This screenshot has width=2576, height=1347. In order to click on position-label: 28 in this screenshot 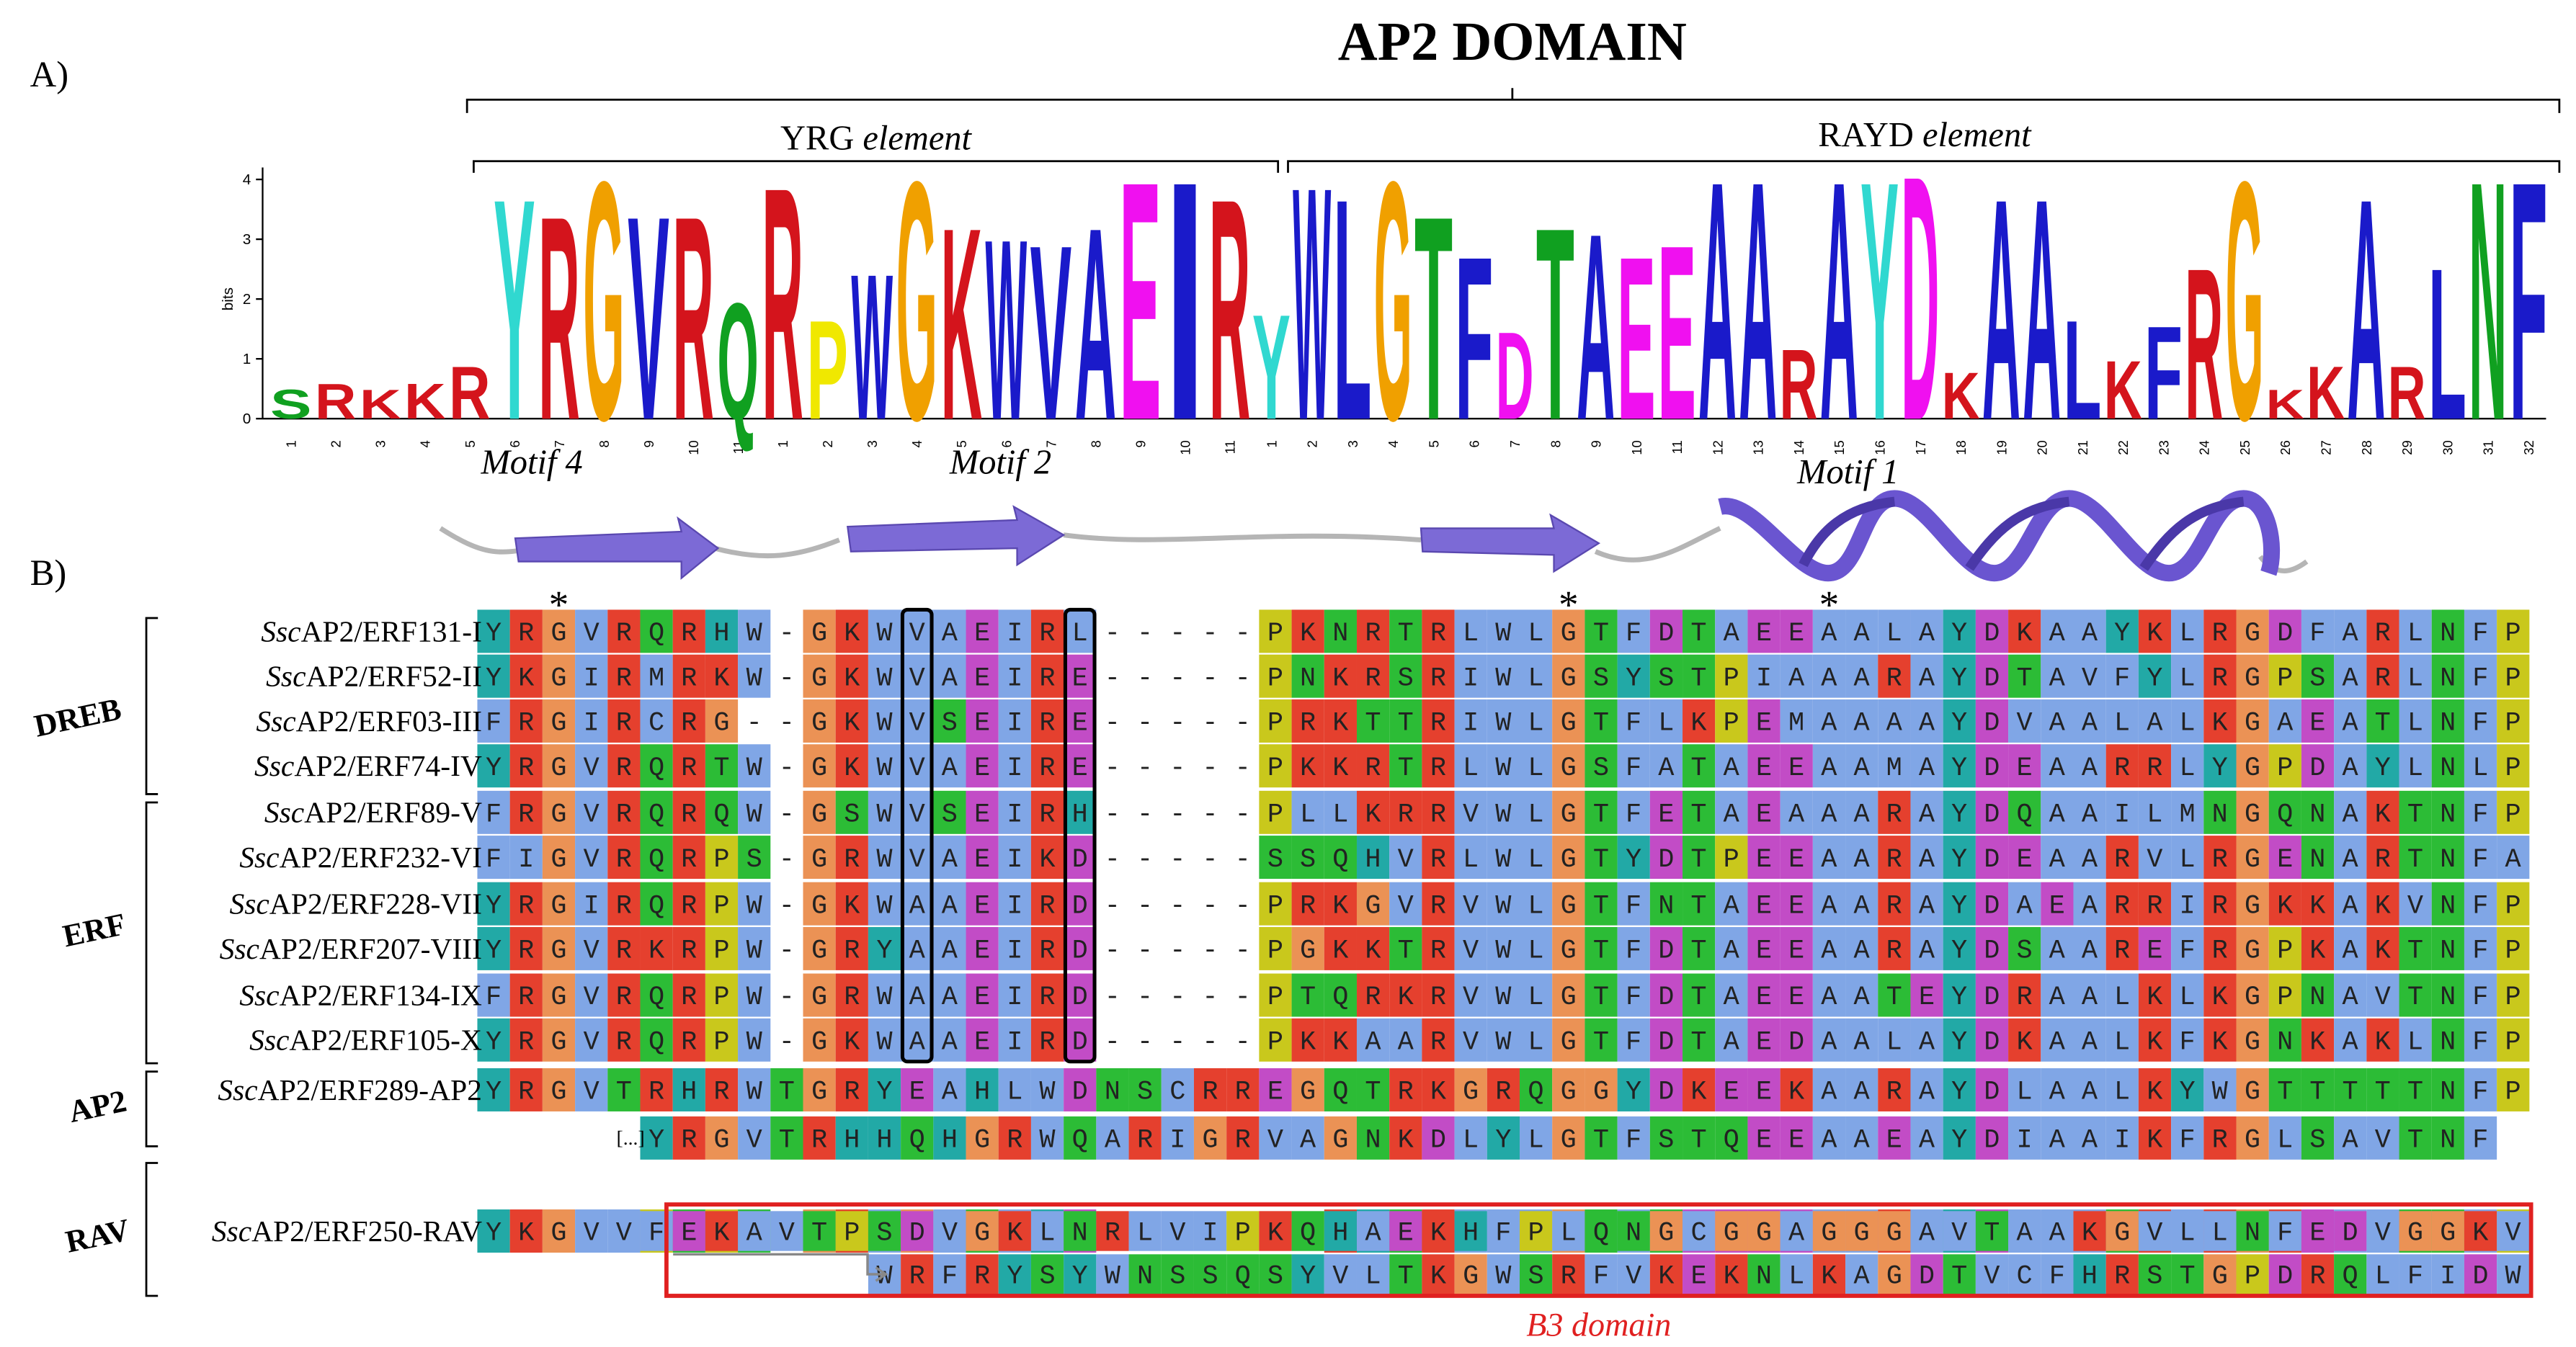, I will do `click(2366, 447)`.